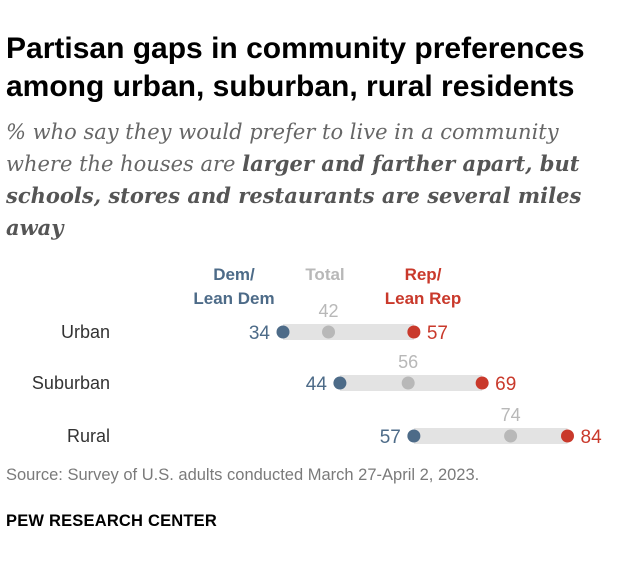 Image resolution: width=620 pixels, height=568 pixels. Describe the element at coordinates (414, 436) in the screenshot. I see `dot-dem-rural` at that location.